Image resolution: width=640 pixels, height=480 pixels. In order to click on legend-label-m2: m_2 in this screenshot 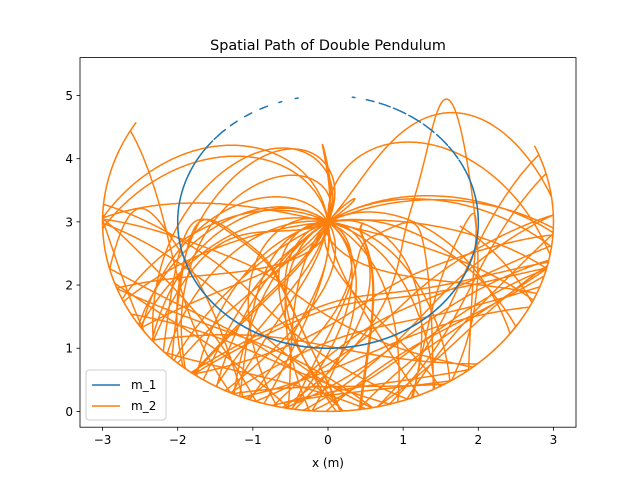, I will do `click(143, 406)`.